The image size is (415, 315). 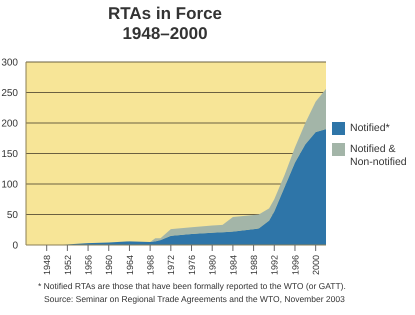 I want to click on text: * Notified RTAs are those that have been formally reported to the WTO (or GATT)., so click(x=192, y=286).